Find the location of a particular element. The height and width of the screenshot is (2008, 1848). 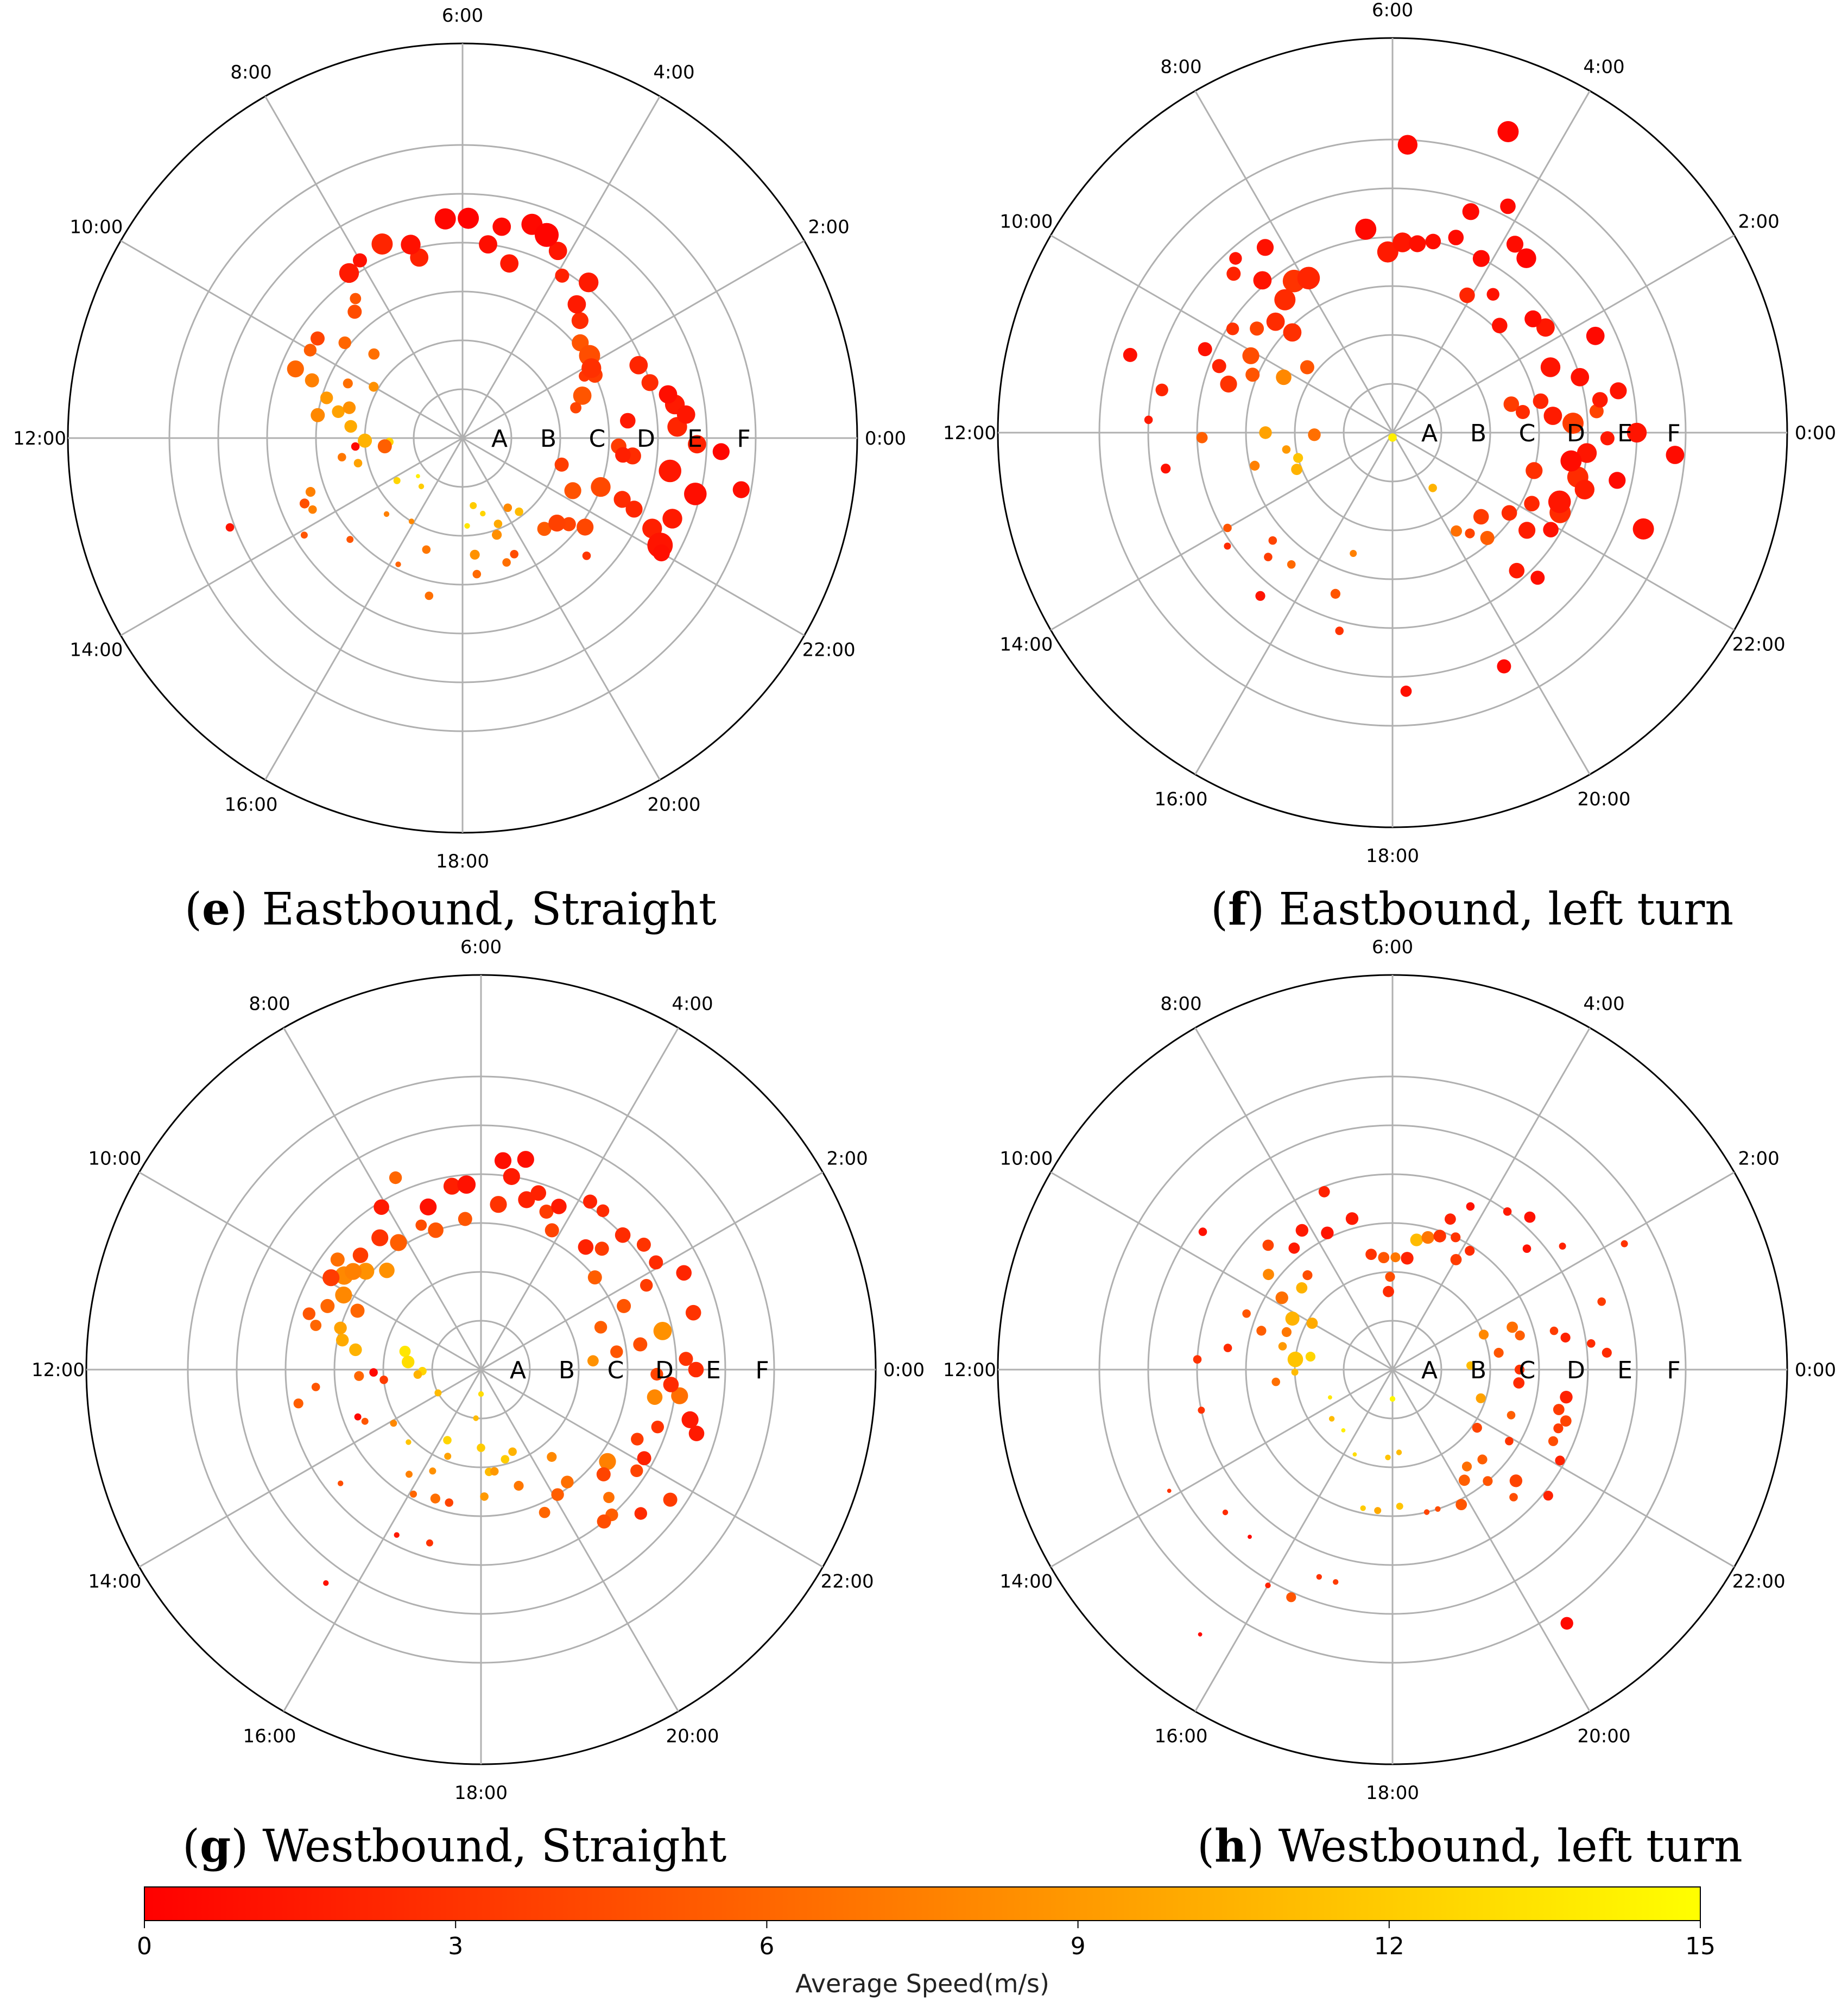

caption-h-text: Westbound, left turn is located at coordinates (1504, 1847).